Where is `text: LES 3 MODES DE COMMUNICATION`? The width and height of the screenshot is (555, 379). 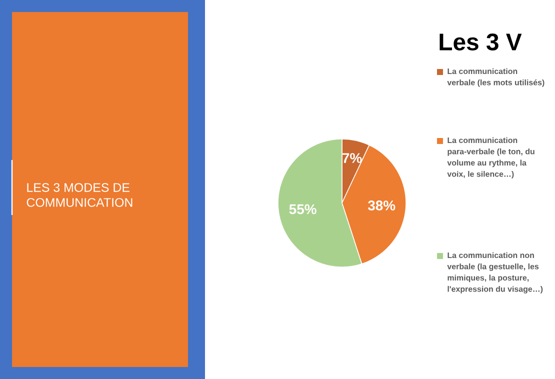
text: LES 3 MODES DE COMMUNICATION is located at coordinates (79, 195).